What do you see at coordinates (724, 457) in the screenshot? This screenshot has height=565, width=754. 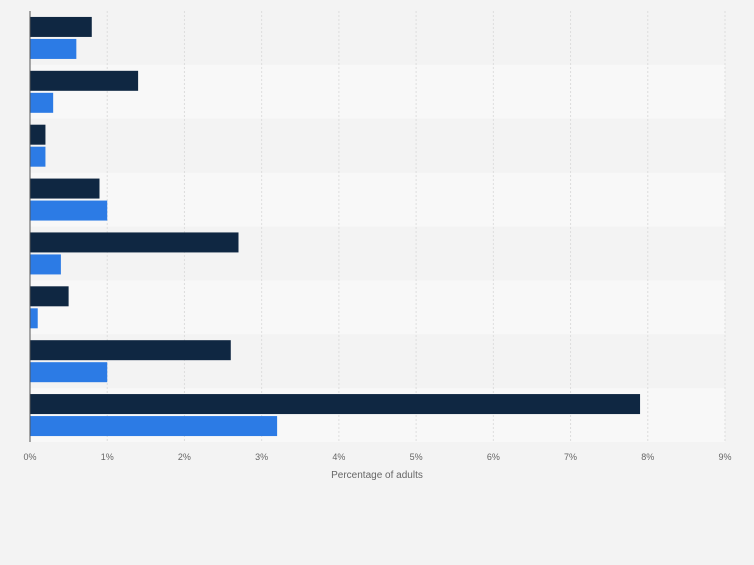 I see `x-tick-label: 9%` at bounding box center [724, 457].